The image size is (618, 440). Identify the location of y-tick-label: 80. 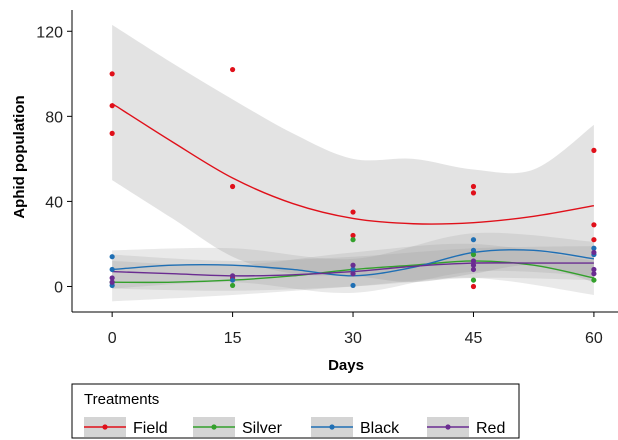
(54, 117).